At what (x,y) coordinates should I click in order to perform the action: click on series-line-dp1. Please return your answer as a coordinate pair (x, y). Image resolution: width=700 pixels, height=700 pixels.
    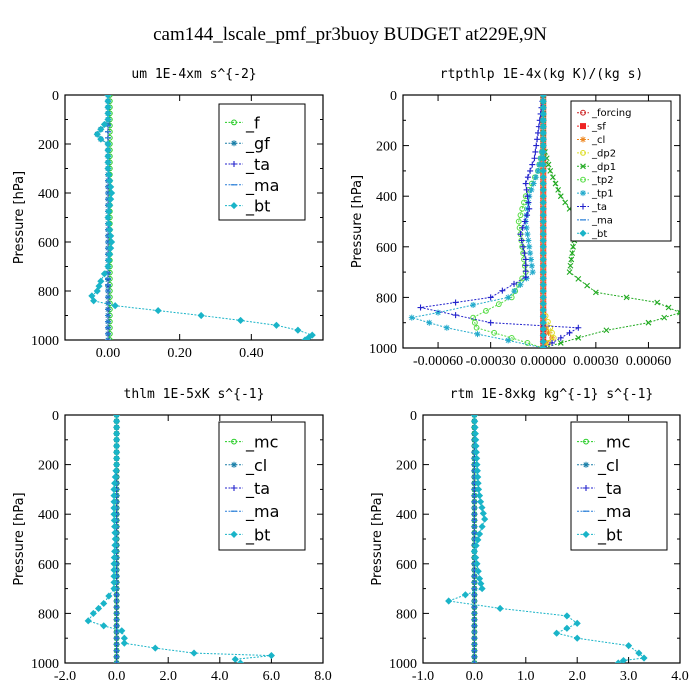
    Looking at the image, I should click on (611, 221).